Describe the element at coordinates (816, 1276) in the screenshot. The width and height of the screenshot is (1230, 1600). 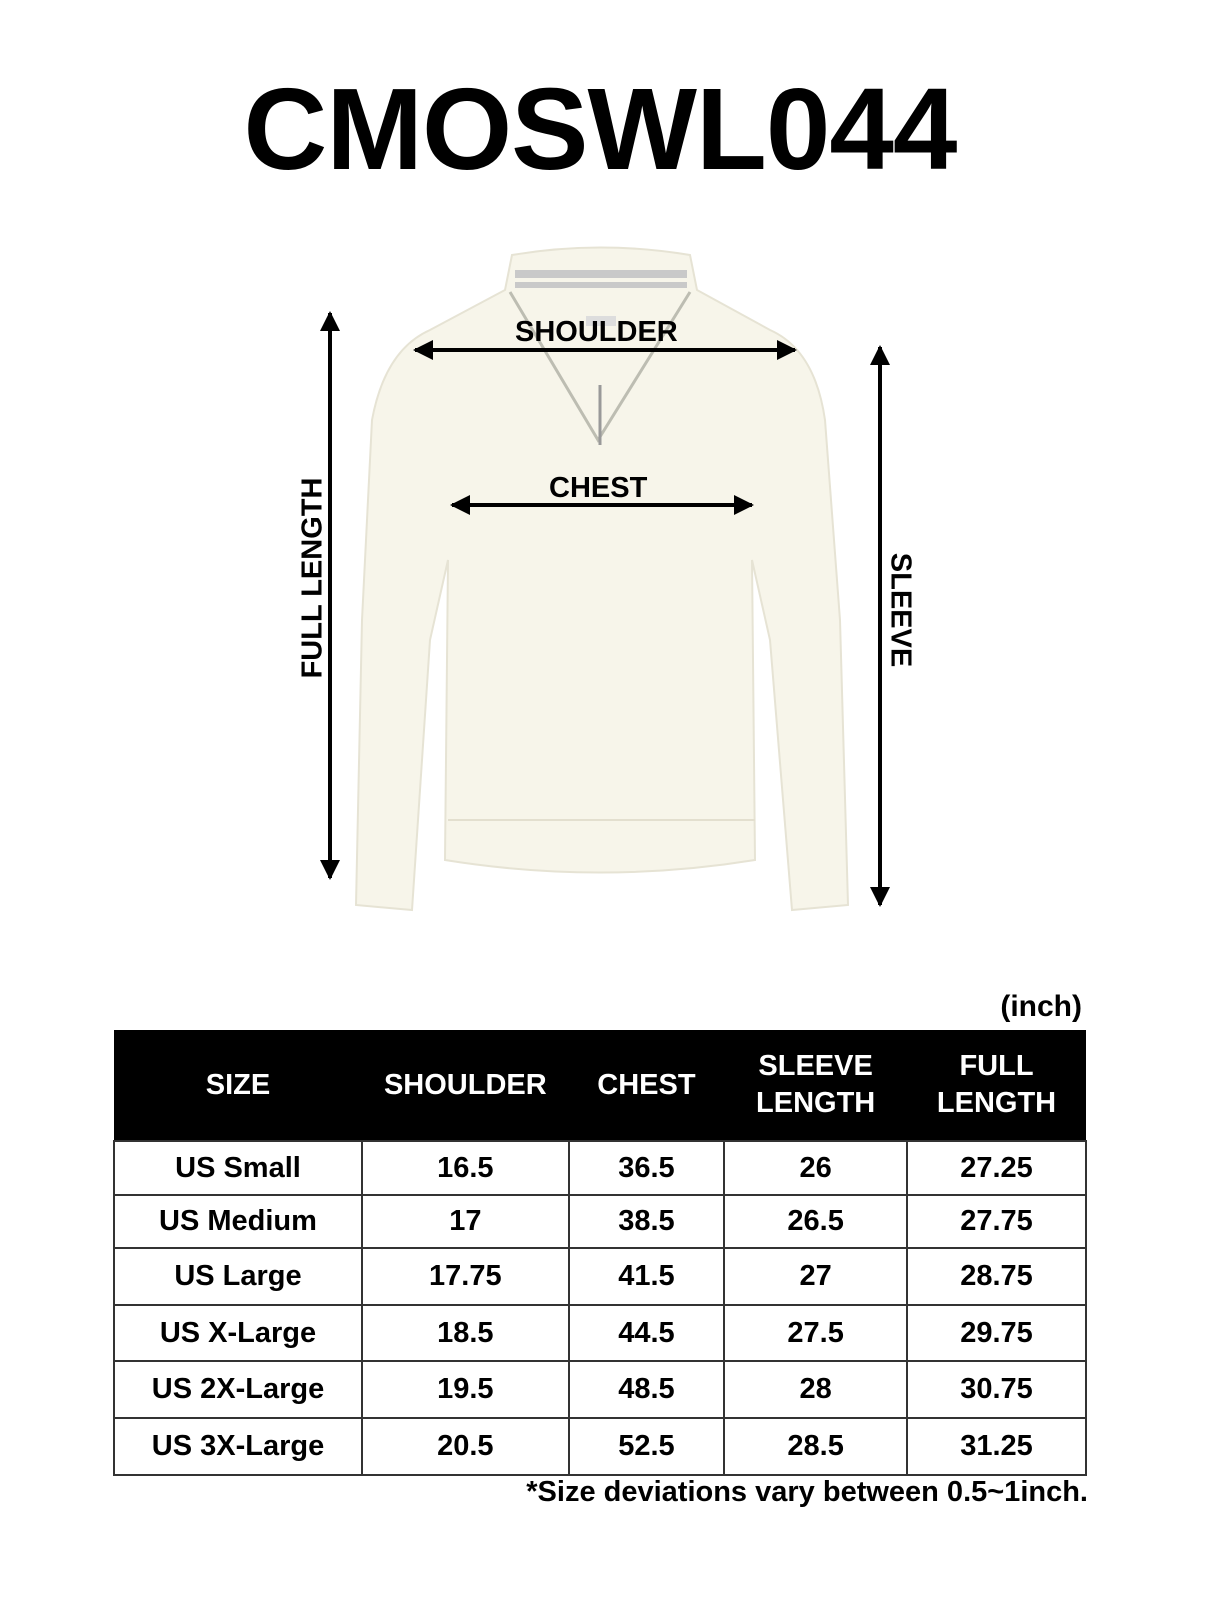
I see `measurement-cell: 27` at that location.